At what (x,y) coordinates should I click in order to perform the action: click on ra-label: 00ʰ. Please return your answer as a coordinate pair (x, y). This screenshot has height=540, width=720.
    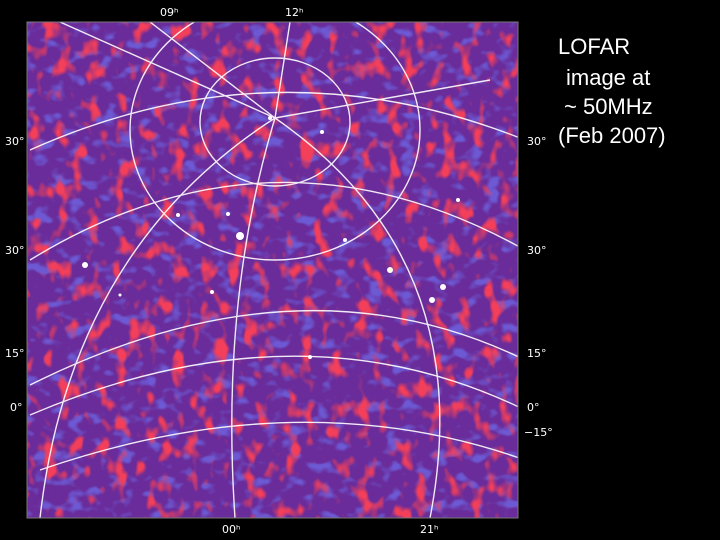
    Looking at the image, I should click on (231, 529).